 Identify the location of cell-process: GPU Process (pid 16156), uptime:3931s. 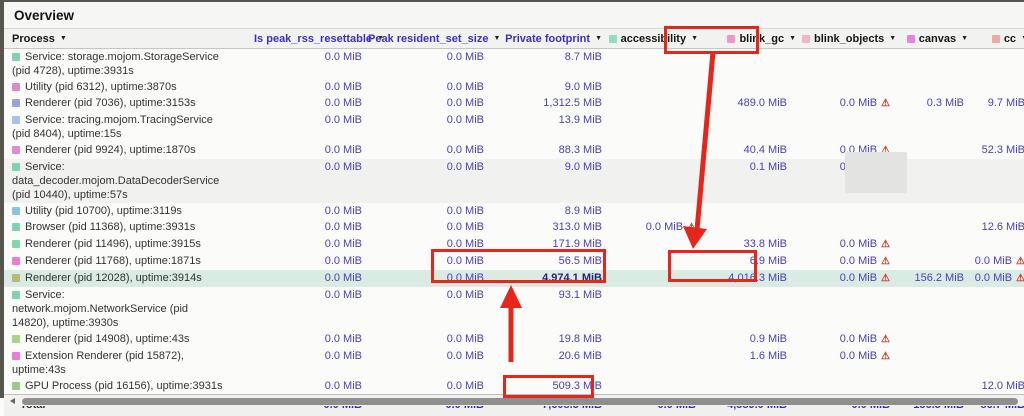
(129, 386).